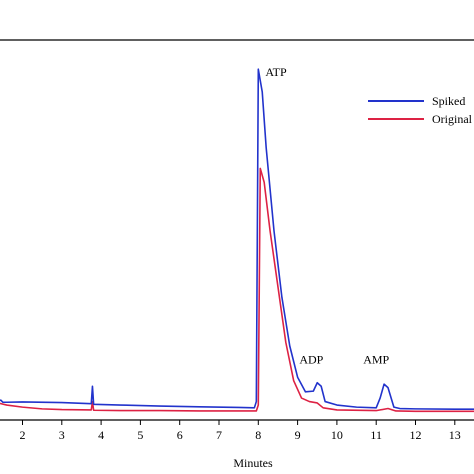 The height and width of the screenshot is (474, 474). What do you see at coordinates (219, 435) in the screenshot?
I see `x-tick-label: 7` at bounding box center [219, 435].